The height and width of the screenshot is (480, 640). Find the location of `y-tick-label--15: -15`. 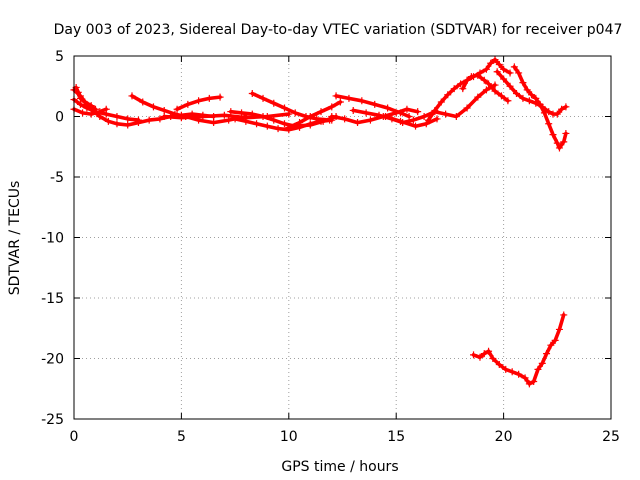

y-tick-label--15: -15 is located at coordinates (52, 299).